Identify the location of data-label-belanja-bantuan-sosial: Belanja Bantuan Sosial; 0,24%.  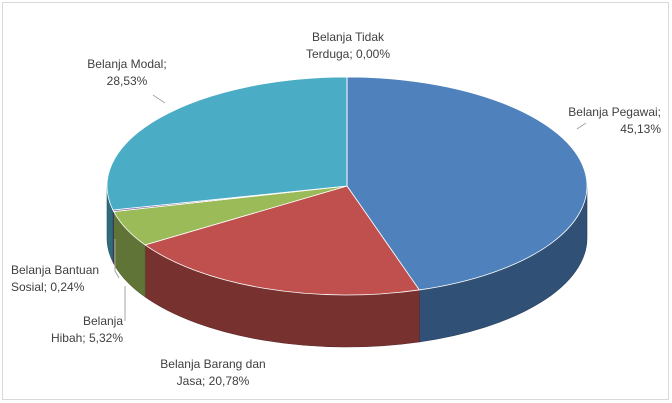
(55, 278).